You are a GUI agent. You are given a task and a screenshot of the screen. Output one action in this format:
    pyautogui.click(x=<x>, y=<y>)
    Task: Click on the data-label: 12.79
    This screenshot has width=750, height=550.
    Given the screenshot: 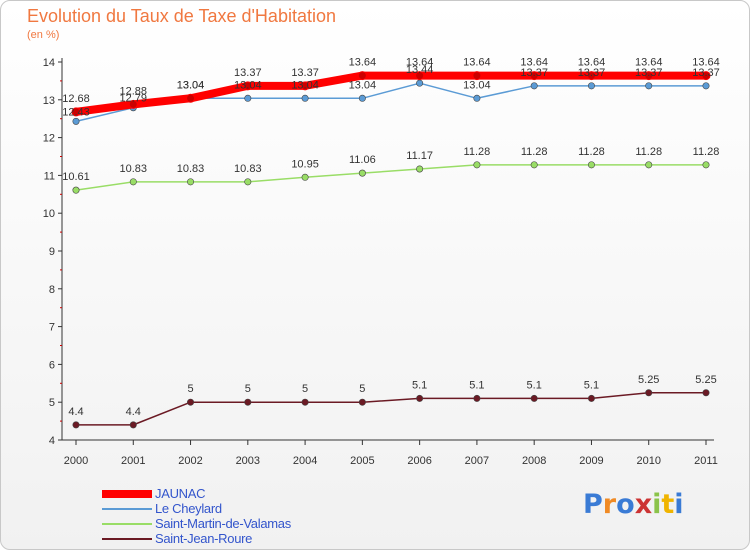 What is the action you would take?
    pyautogui.click(x=134, y=99)
    